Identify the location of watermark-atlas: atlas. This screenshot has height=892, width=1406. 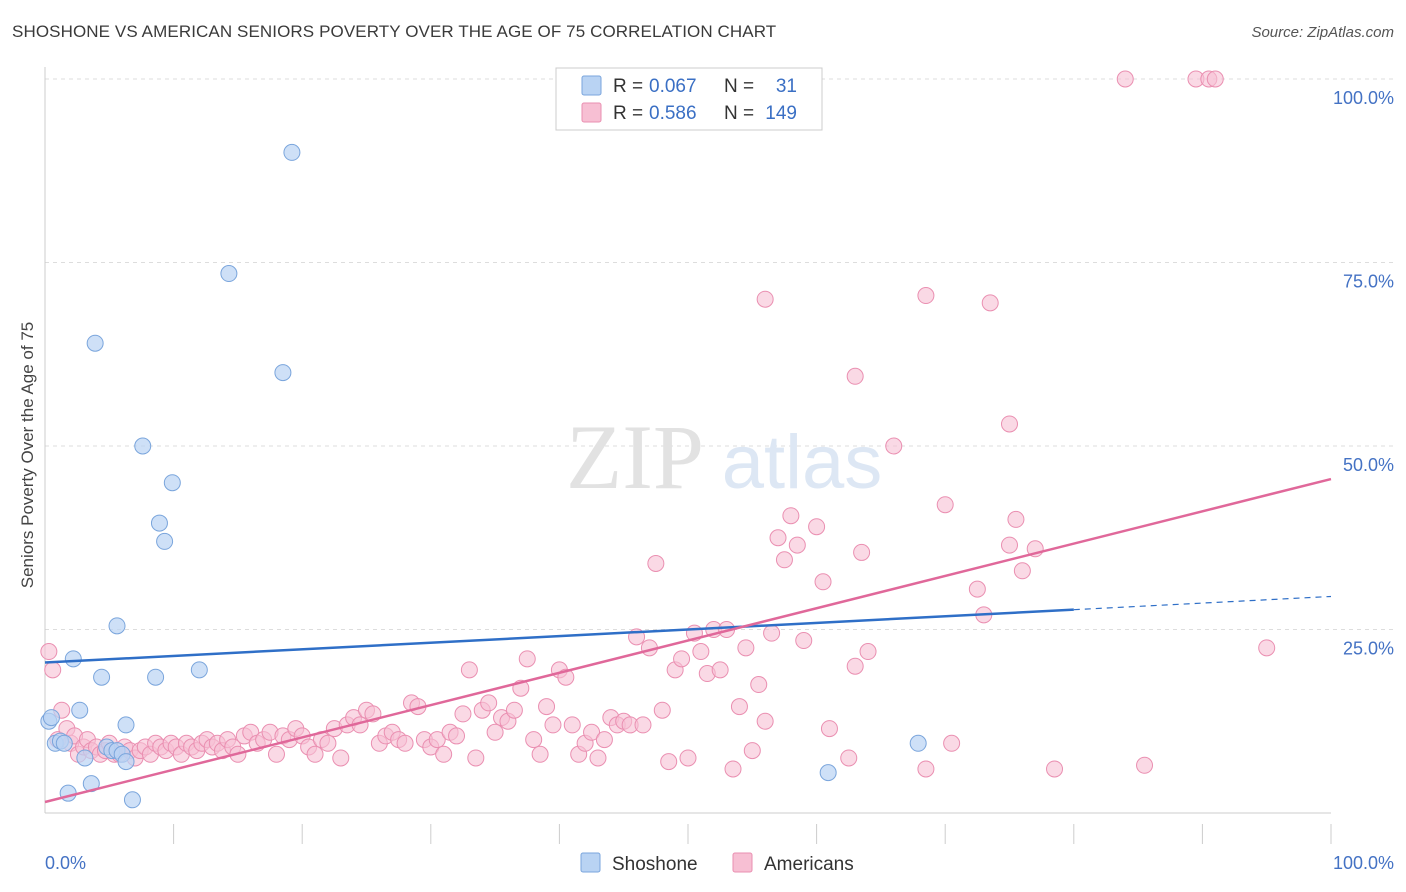
(802, 462).